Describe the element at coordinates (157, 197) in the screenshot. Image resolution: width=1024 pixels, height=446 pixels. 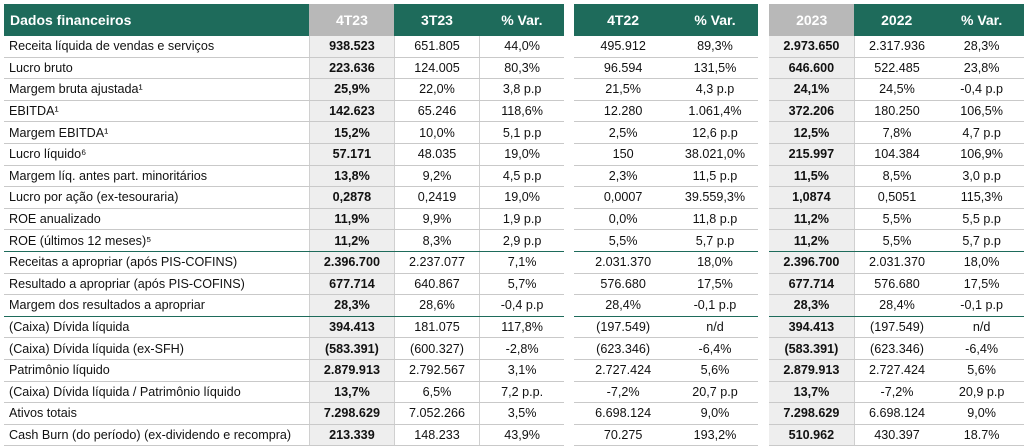
I see `row-label: Lucro por ação (ex-tesouraria)` at that location.